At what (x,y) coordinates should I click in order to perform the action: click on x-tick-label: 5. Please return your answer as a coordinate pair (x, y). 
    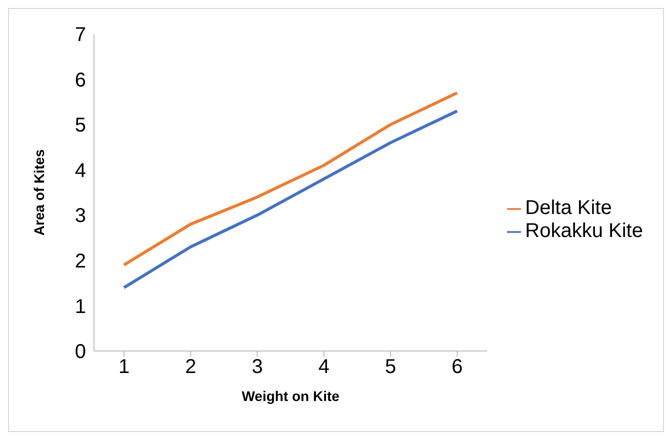
    Looking at the image, I should click on (390, 367).